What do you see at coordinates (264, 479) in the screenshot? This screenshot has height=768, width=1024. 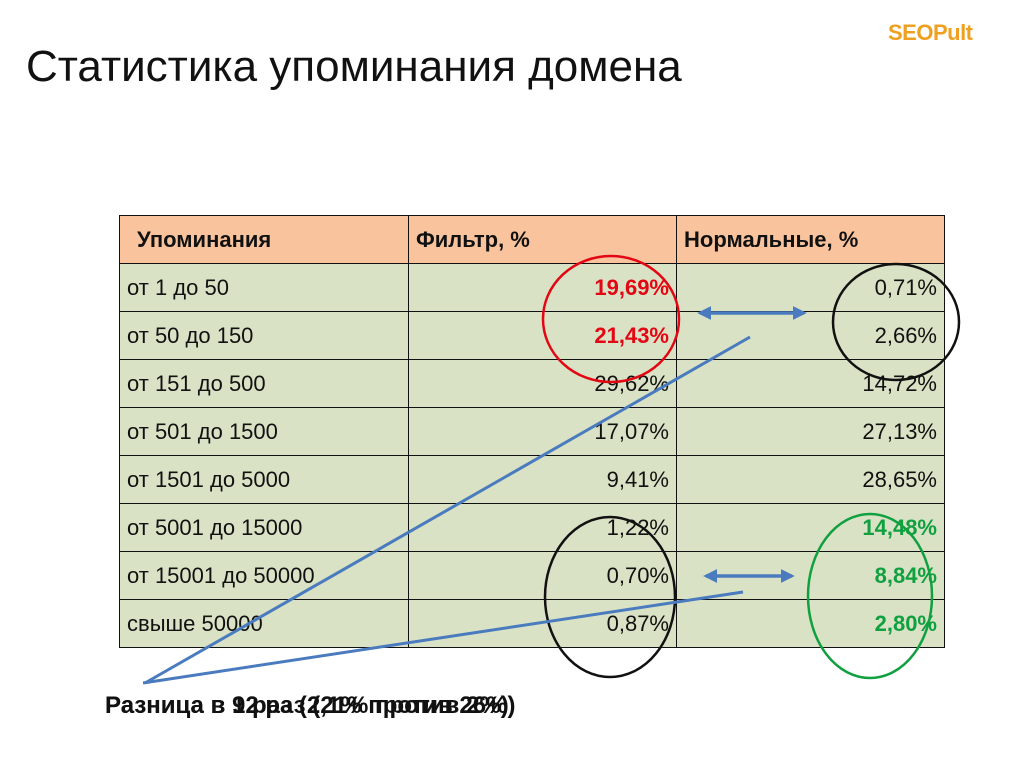 I see `range-cell: от 1501 до 5000` at bounding box center [264, 479].